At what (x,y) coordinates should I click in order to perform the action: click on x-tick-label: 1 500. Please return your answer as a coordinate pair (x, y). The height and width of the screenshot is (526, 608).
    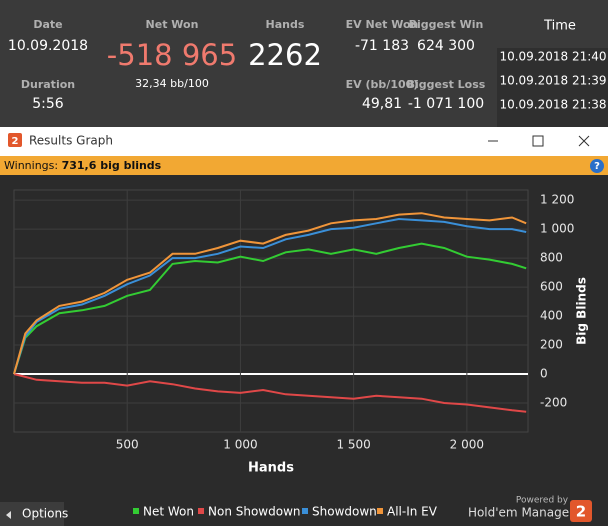
    Looking at the image, I should click on (353, 445).